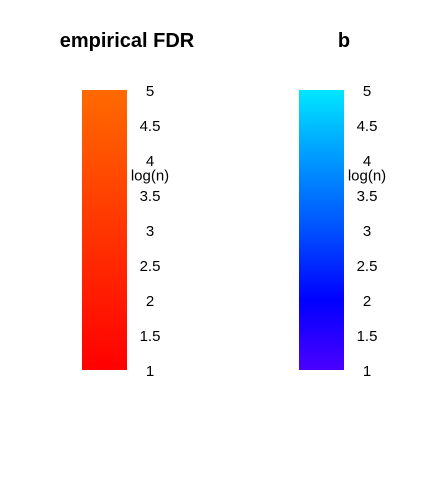 This screenshot has width=434, height=480. What do you see at coordinates (127, 41) in the screenshot?
I see `colorbar-title: empirical FDR` at bounding box center [127, 41].